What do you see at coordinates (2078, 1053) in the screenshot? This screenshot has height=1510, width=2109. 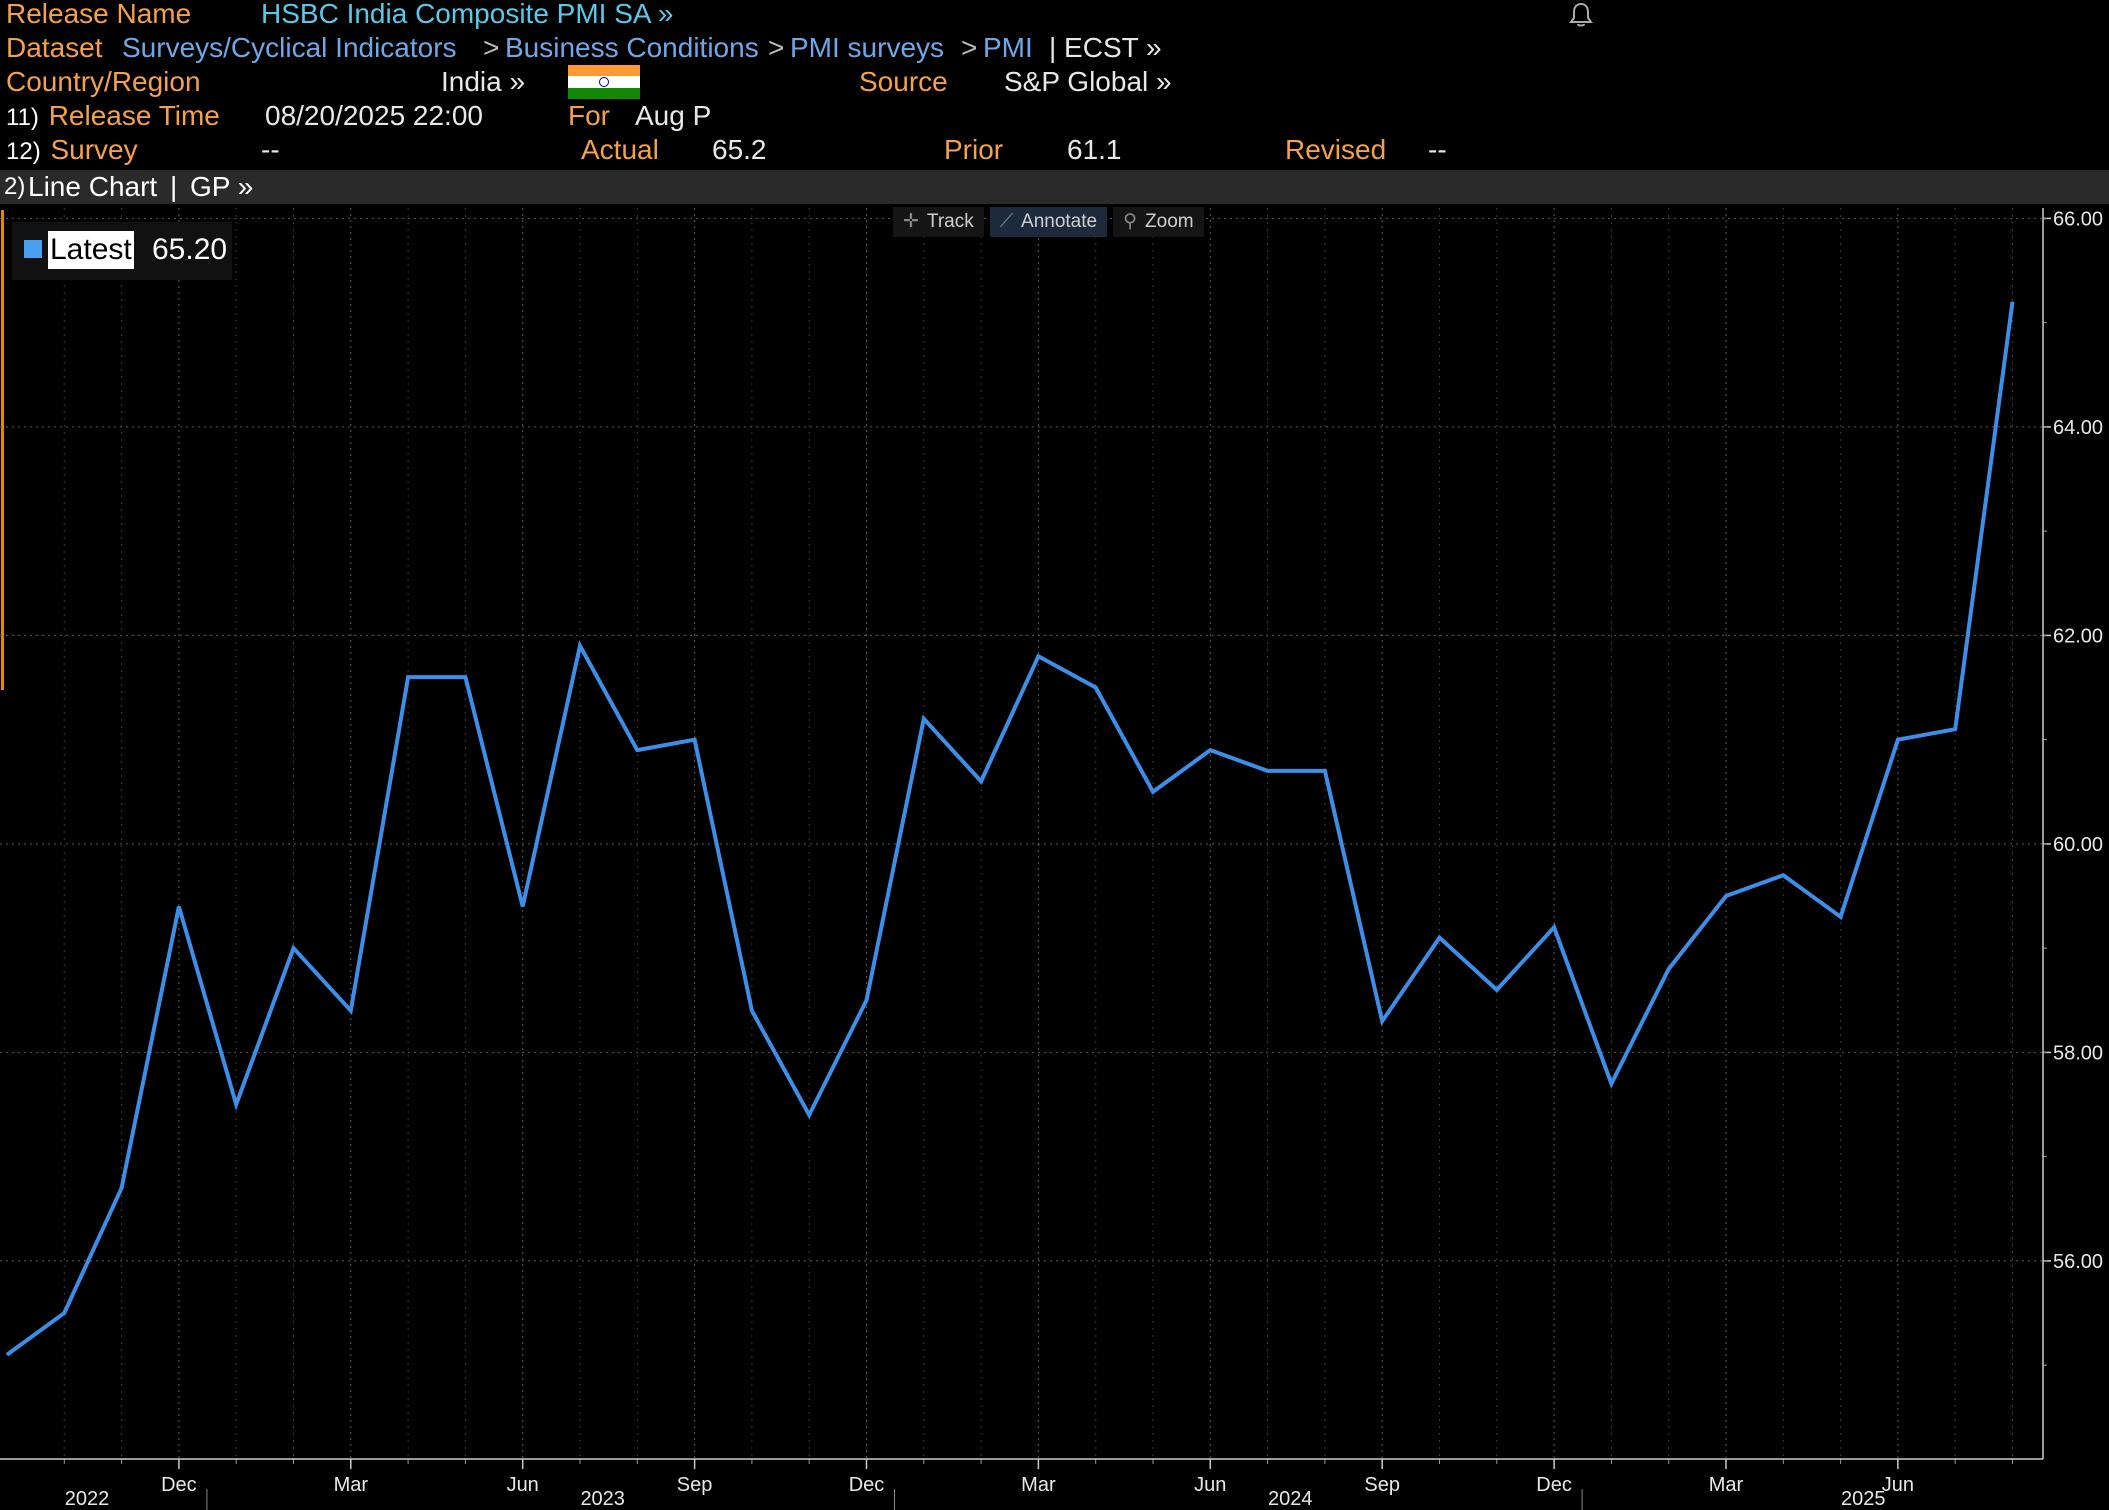 I see `y-tick-label: 58.00` at bounding box center [2078, 1053].